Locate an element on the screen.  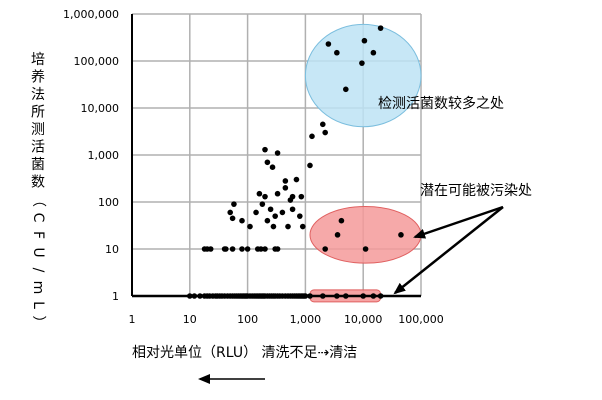
annotation-high-count: 检测活菌数较多之处 is located at coordinates (441, 103).